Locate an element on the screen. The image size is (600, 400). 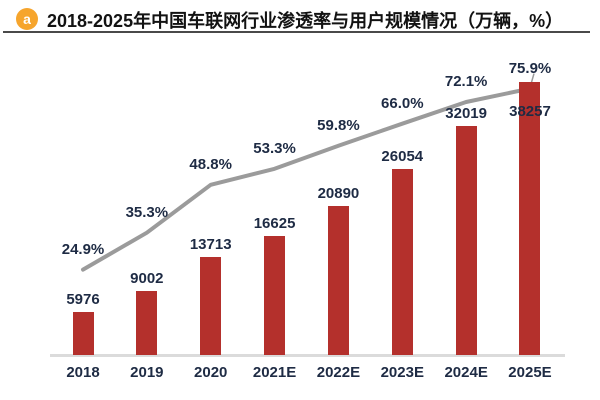
x-axis-line is located at coordinates (307, 355).